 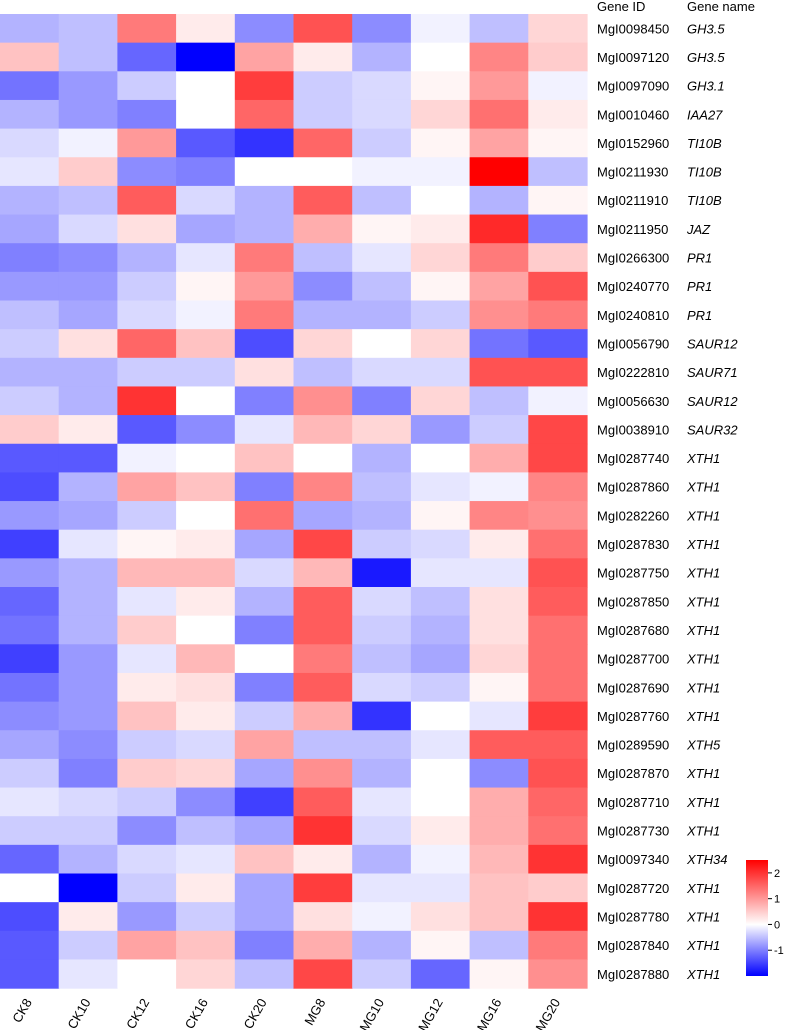 I want to click on gene-id-label: MgI0211950, so click(x=632, y=229).